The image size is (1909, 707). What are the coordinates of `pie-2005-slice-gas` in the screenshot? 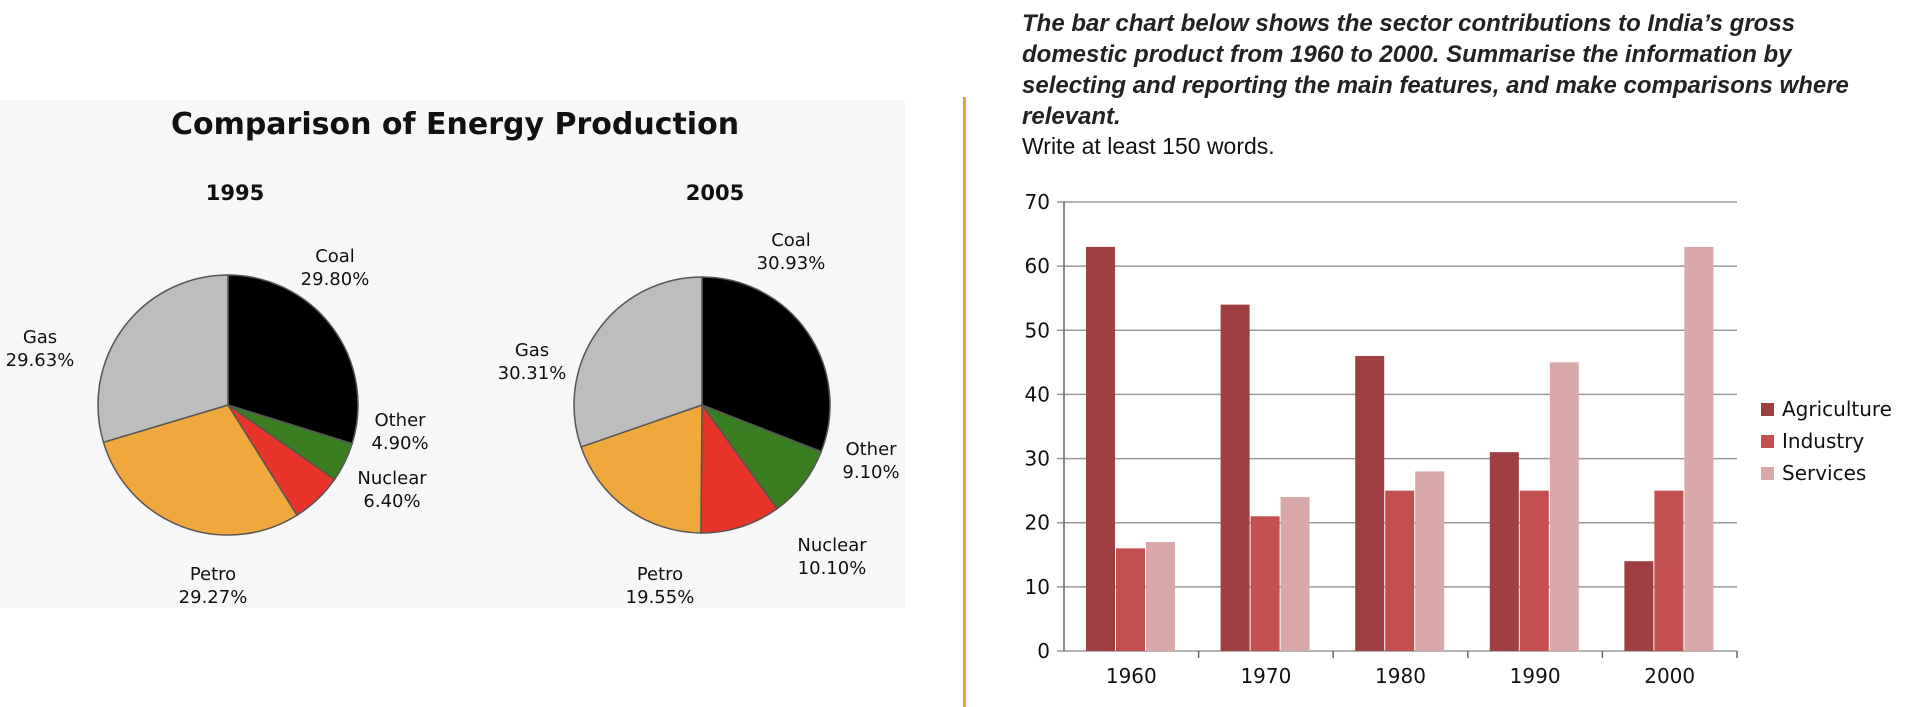 It's located at (638, 362).